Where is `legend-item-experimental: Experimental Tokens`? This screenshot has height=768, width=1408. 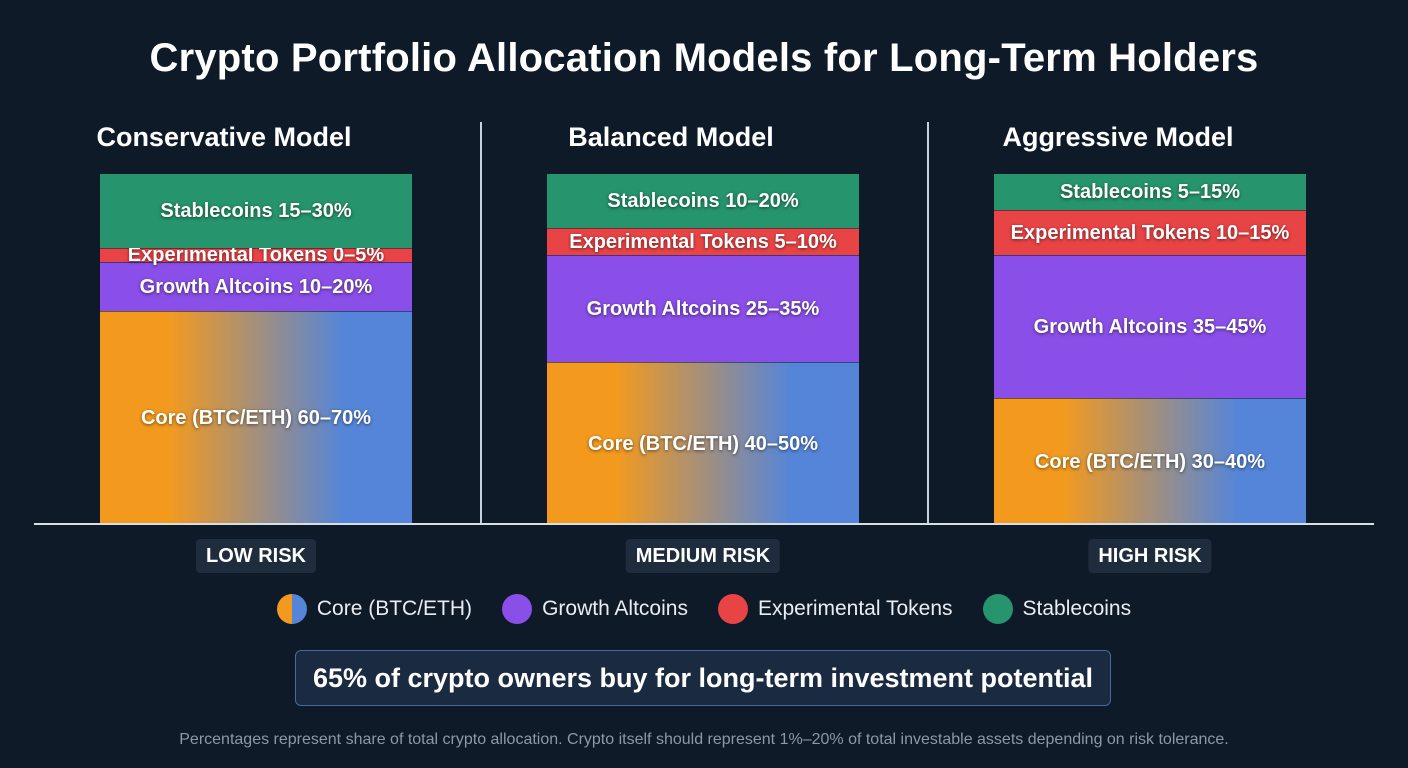 legend-item-experimental: Experimental Tokens is located at coordinates (835, 609).